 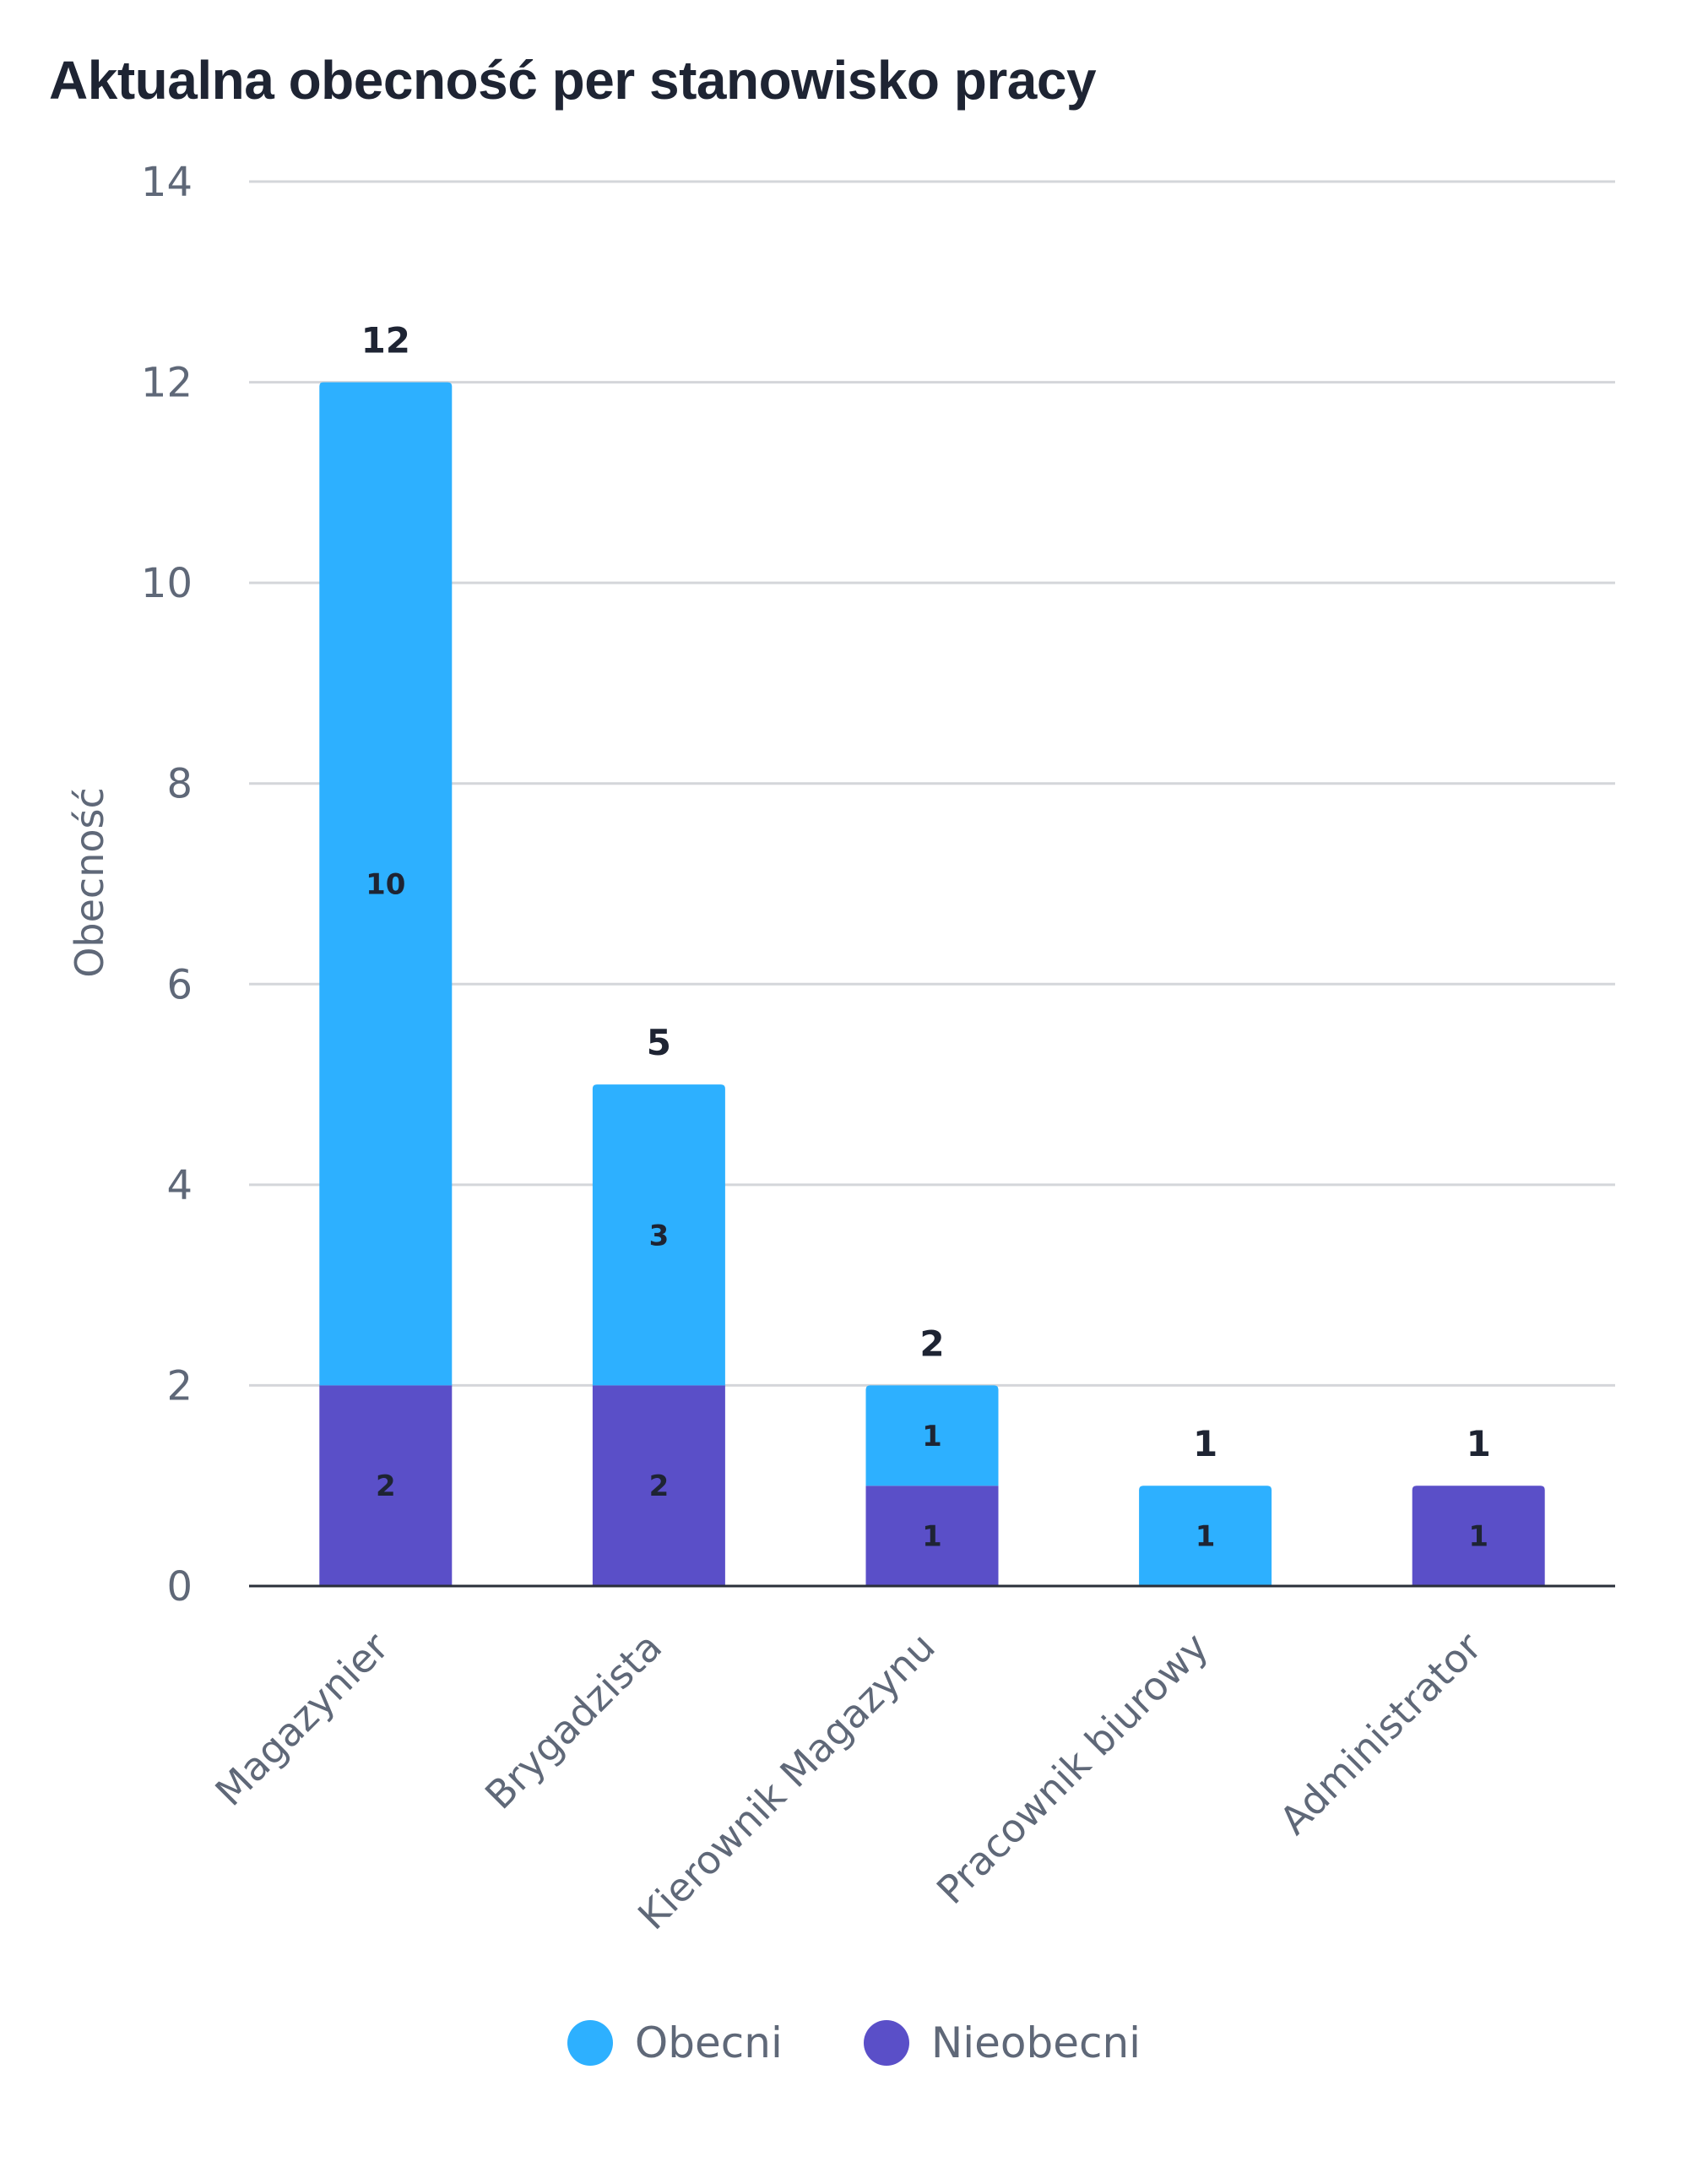 I want to click on legend-item-nieobecni: Nieobecni, so click(x=1002, y=2042).